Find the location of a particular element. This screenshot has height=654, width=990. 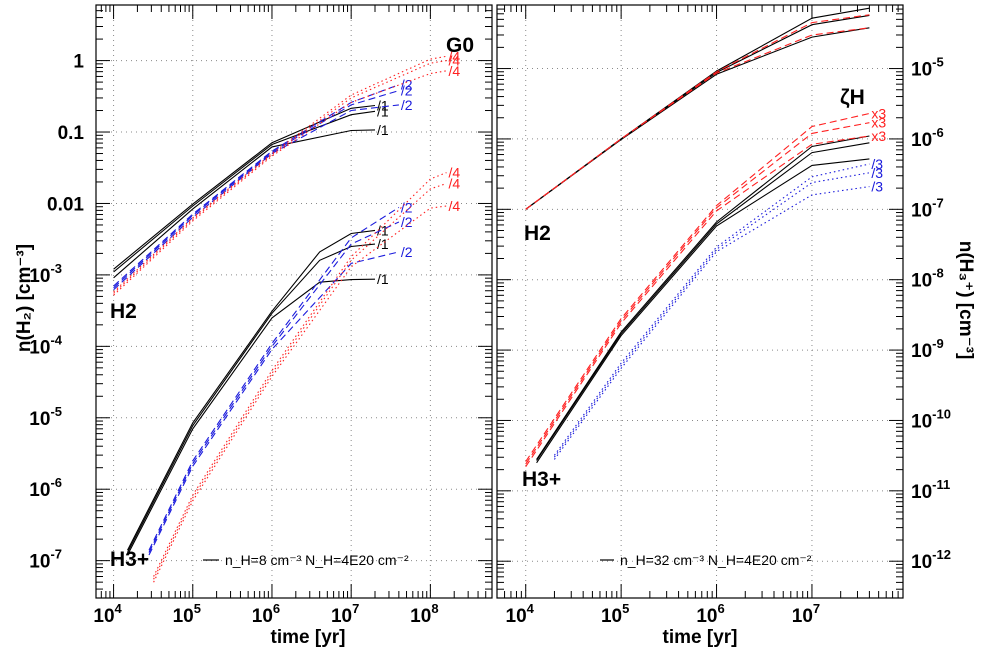

right-x-axis-label: time [yr] is located at coordinates (700, 637).